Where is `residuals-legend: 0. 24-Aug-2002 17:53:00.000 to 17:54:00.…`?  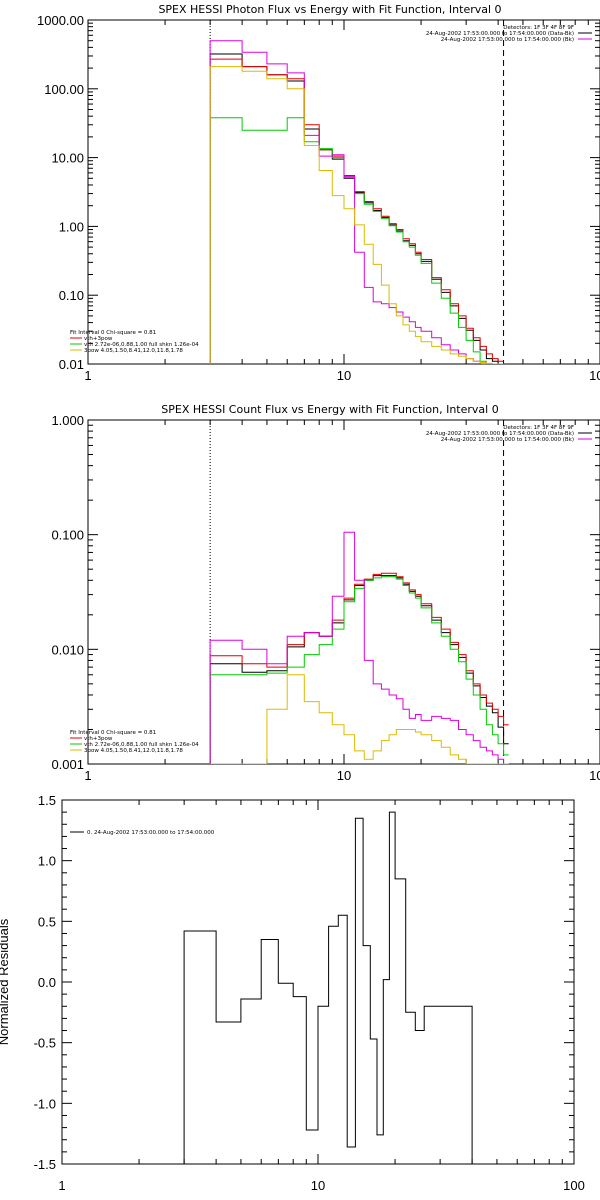 residuals-legend: 0. 24-Aug-2002 17:53:00.000 to 17:54:00.… is located at coordinates (142, 833).